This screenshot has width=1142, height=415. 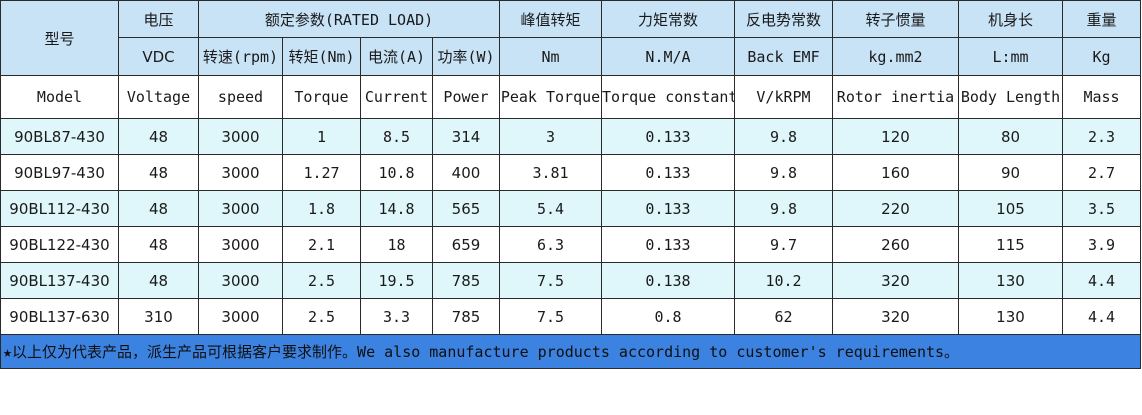 What do you see at coordinates (895, 172) in the screenshot?
I see `table-cell: 160` at bounding box center [895, 172].